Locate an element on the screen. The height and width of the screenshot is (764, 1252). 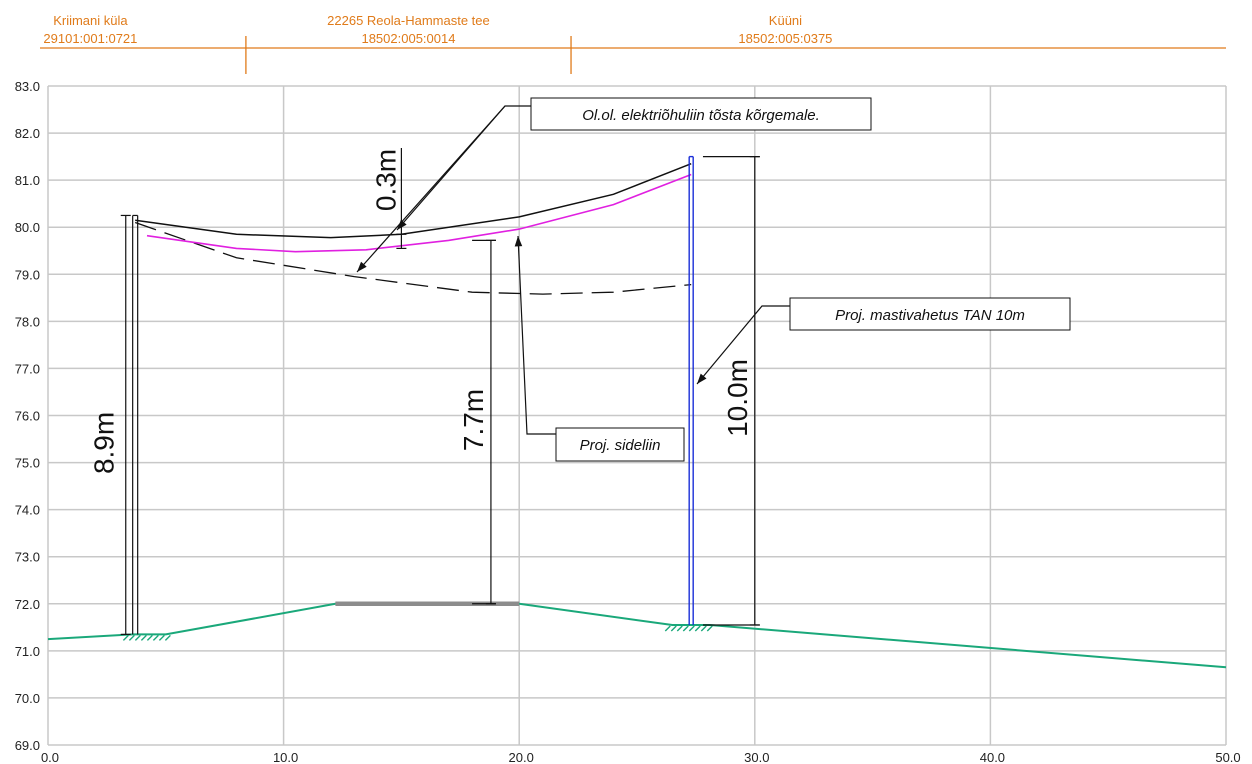
x-tick-label: 30.0 is located at coordinates (756, 757).